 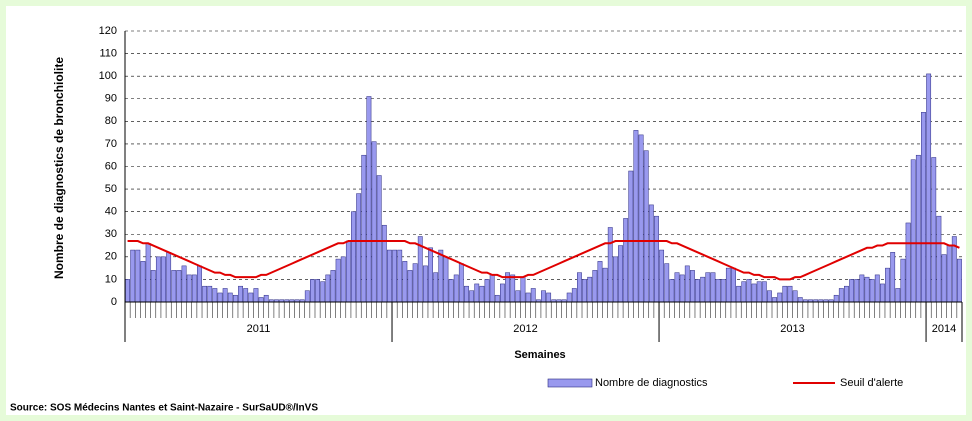 What do you see at coordinates (111, 279) in the screenshot?
I see `y-tick-label: 10` at bounding box center [111, 279].